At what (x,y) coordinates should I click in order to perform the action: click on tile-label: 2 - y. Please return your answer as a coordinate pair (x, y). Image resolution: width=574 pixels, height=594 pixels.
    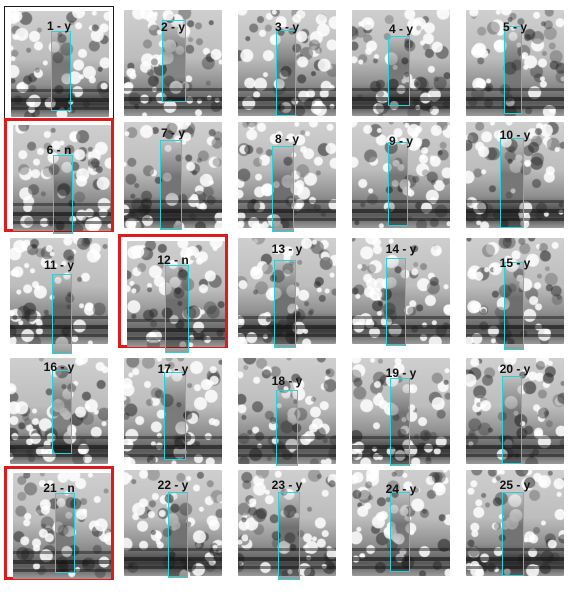
    Looking at the image, I should click on (172, 27).